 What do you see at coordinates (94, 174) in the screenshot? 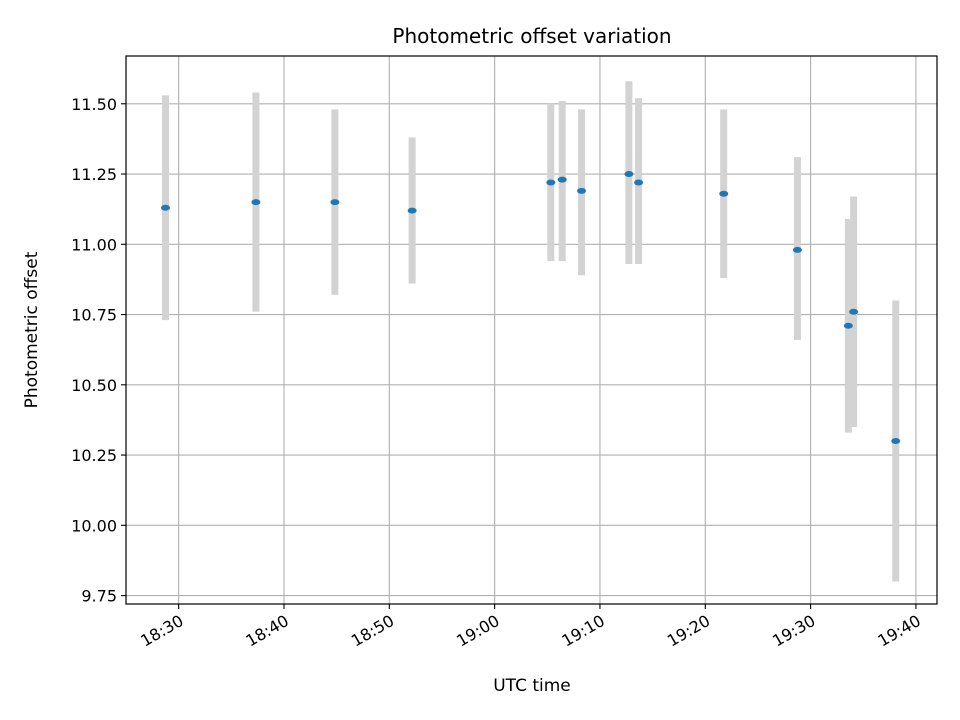
I see `y-tick-label: 11.25` at bounding box center [94, 174].